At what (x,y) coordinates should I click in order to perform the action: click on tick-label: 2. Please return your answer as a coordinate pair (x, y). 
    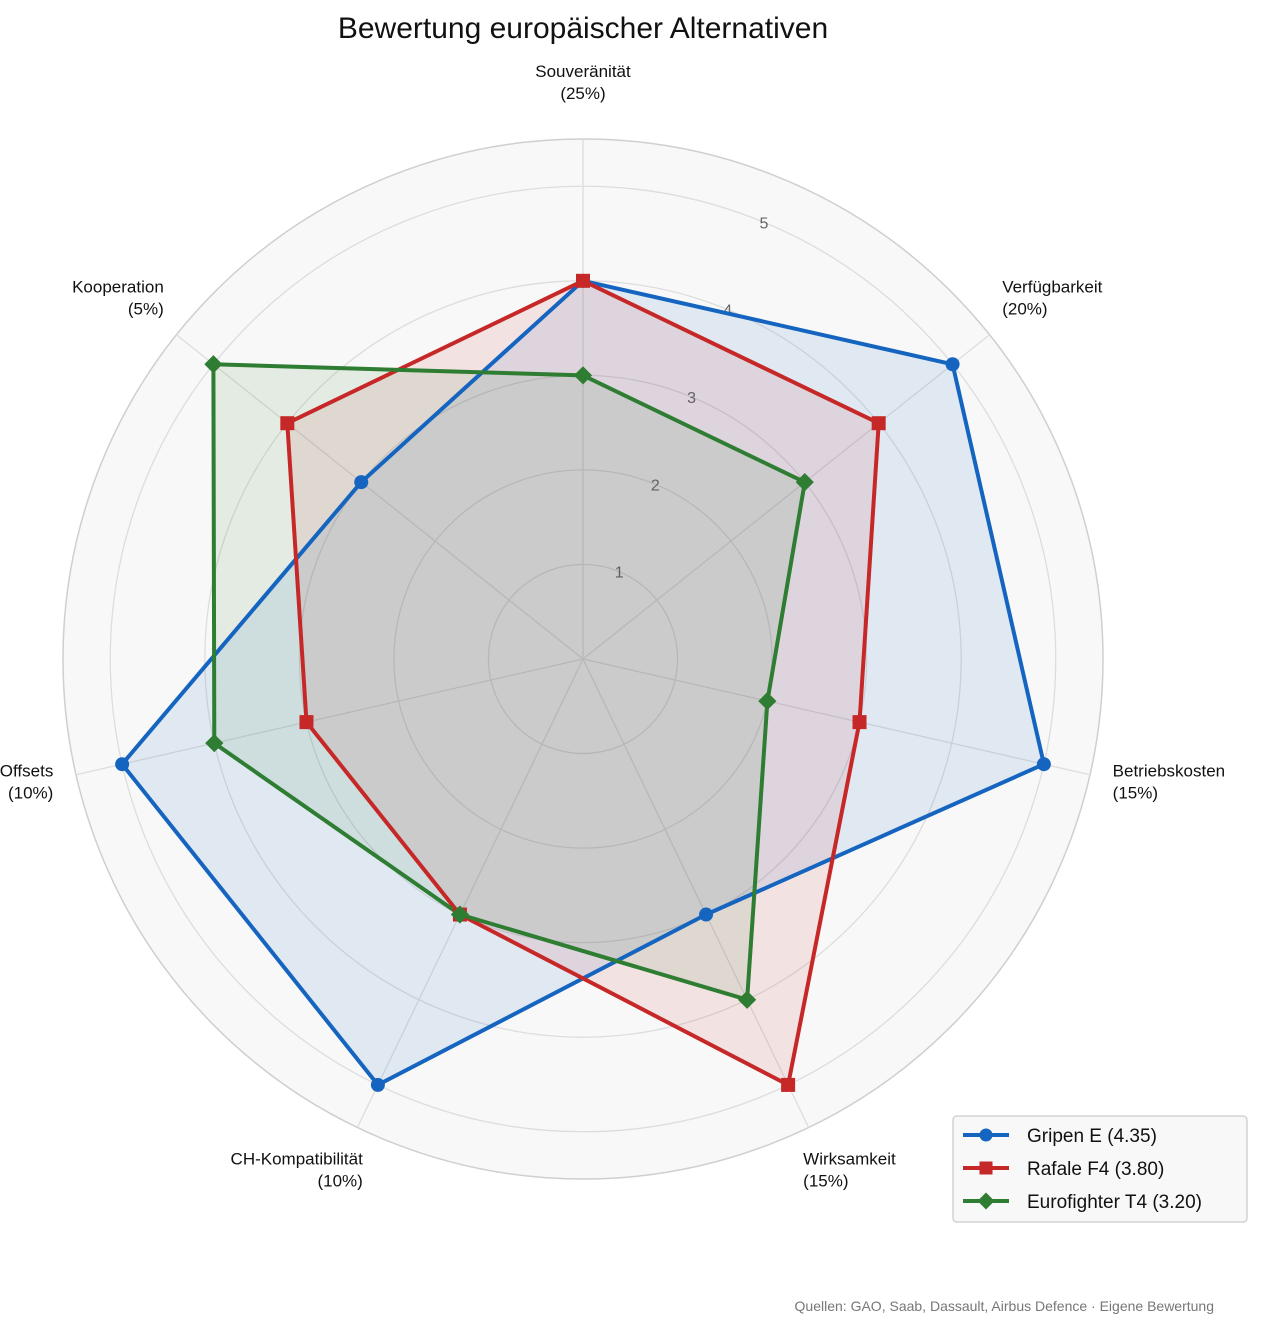
    Looking at the image, I should click on (655, 485).